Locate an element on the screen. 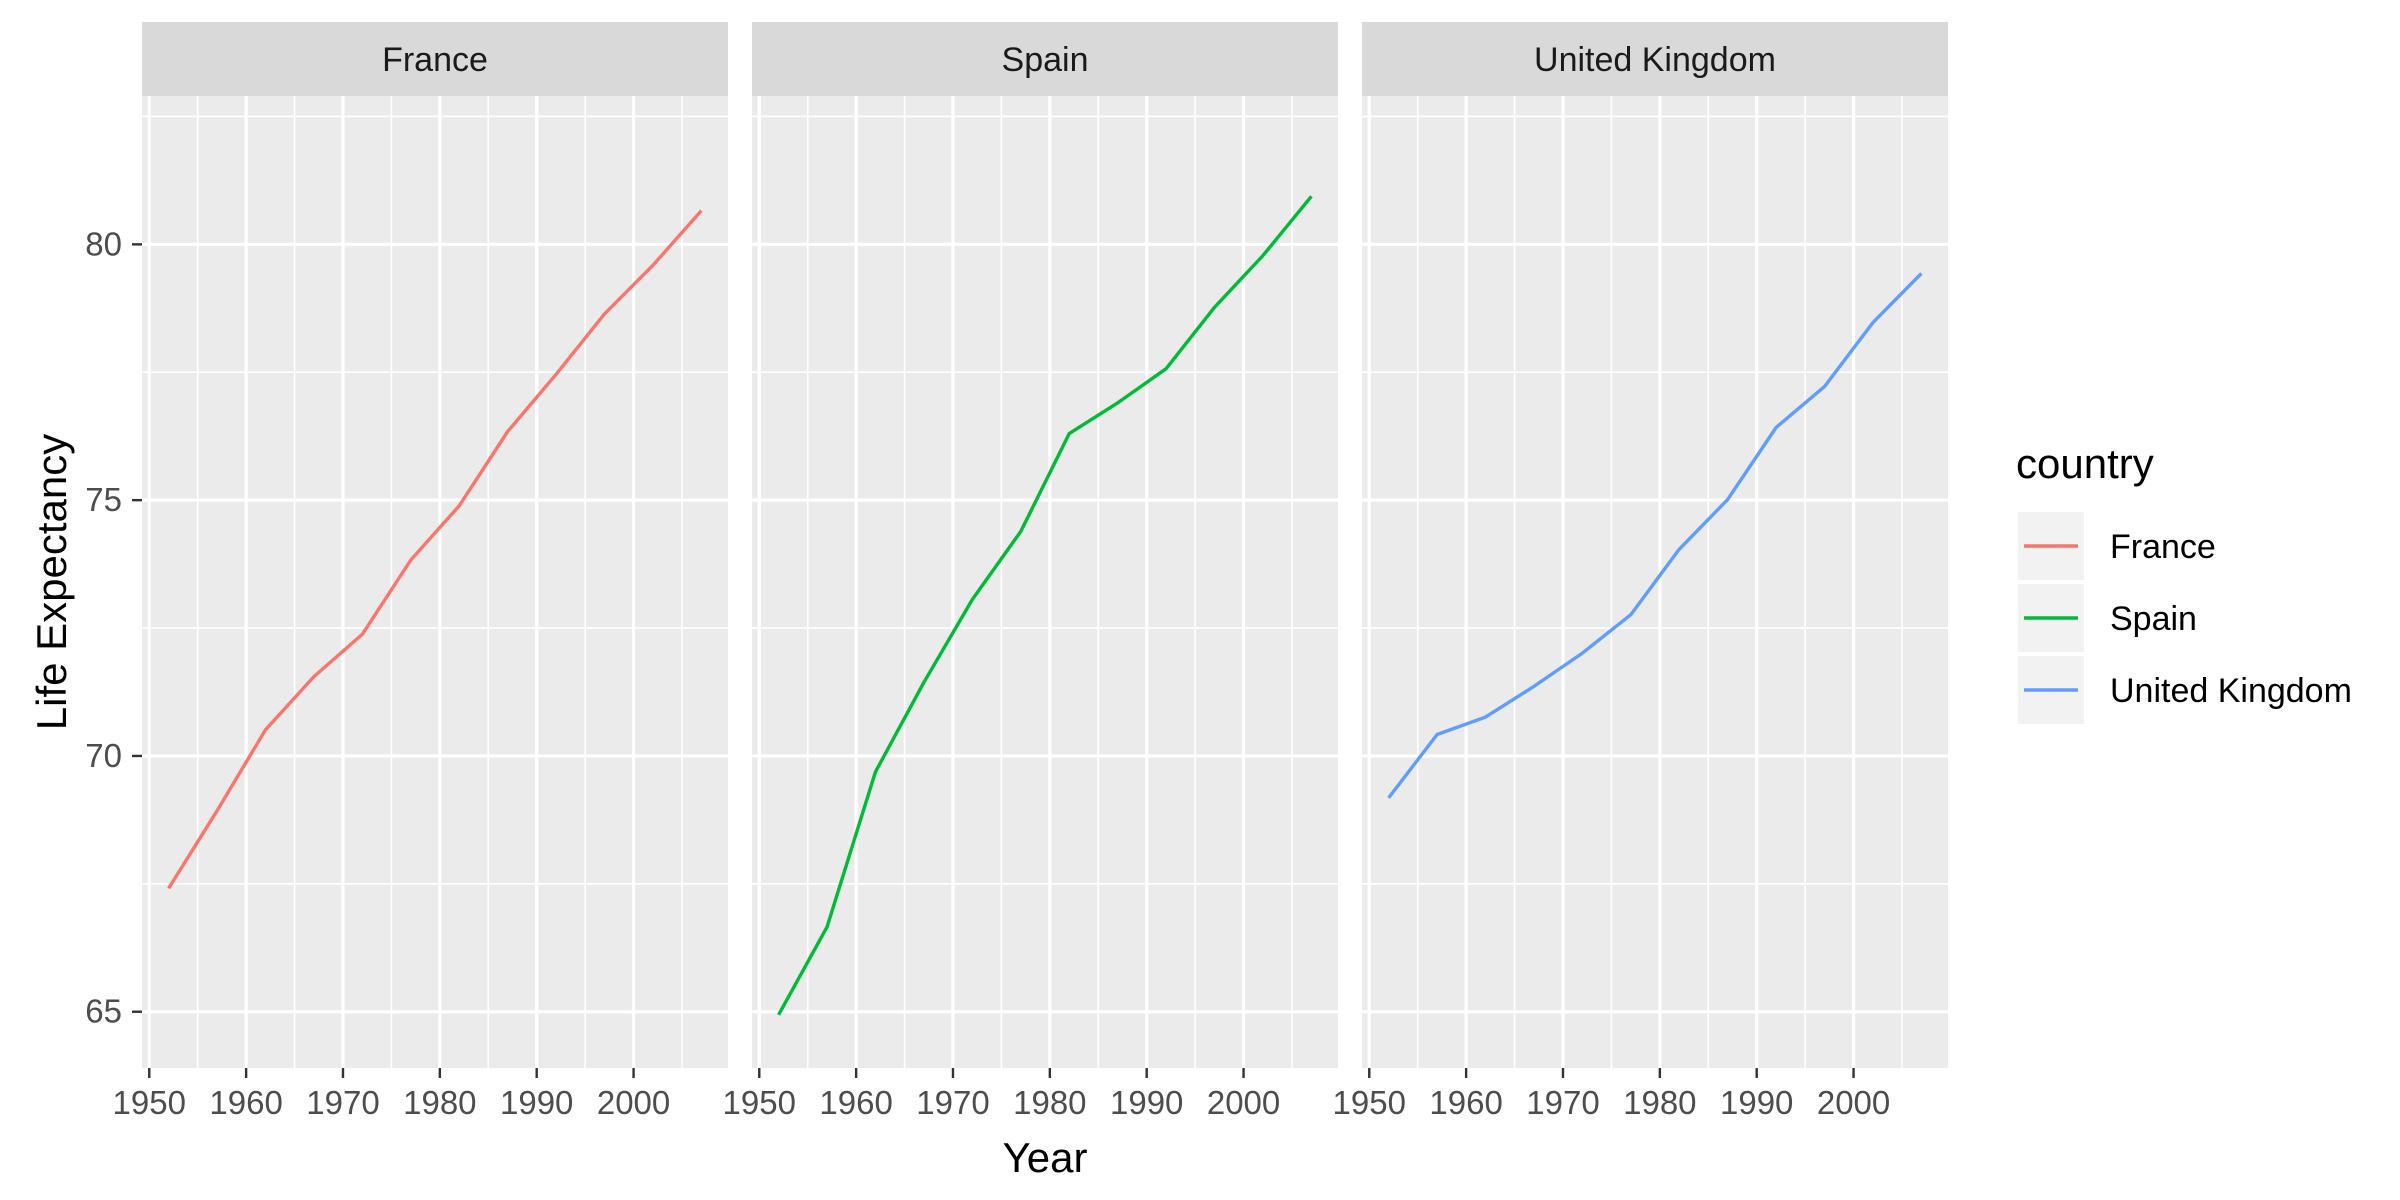 The image size is (2400, 1200). legend-item-france: France is located at coordinates (2117, 546).